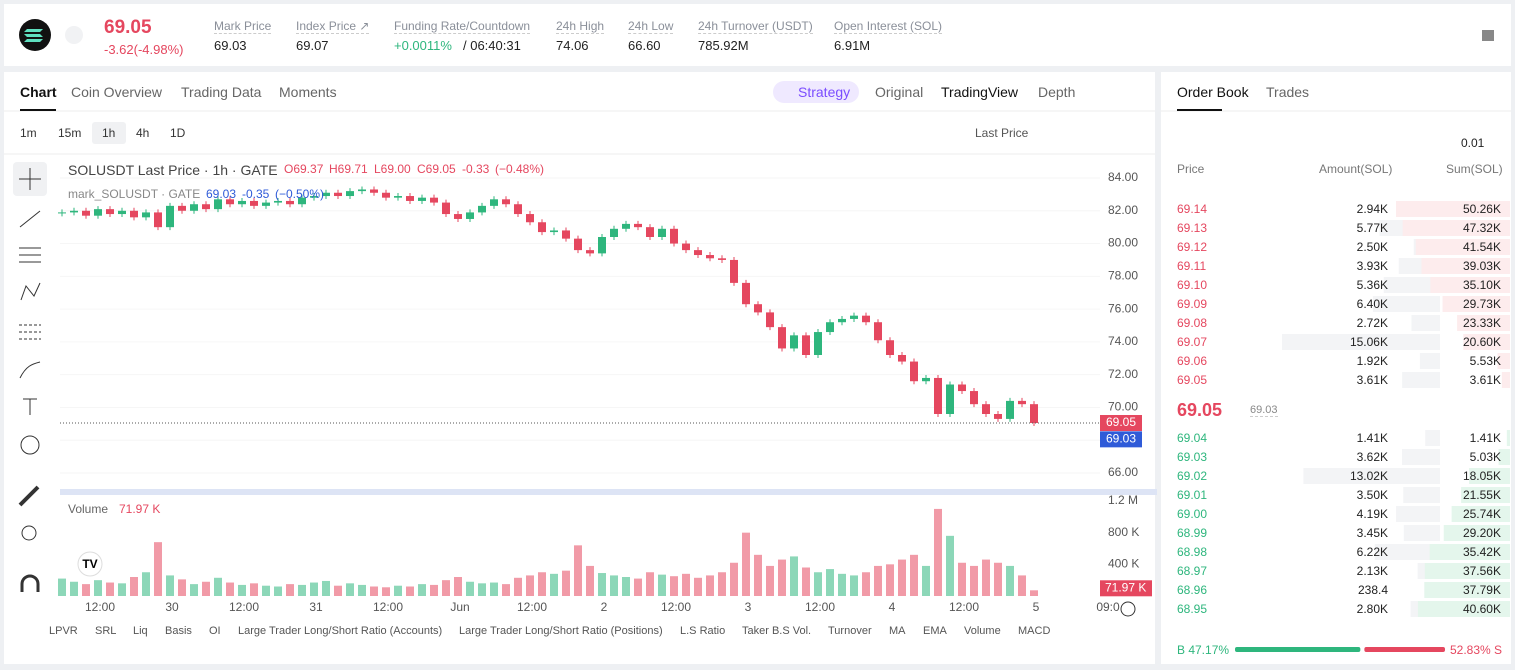 The image size is (1515, 670). Describe the element at coordinates (30, 370) in the screenshot. I see `brush-tool` at that location.